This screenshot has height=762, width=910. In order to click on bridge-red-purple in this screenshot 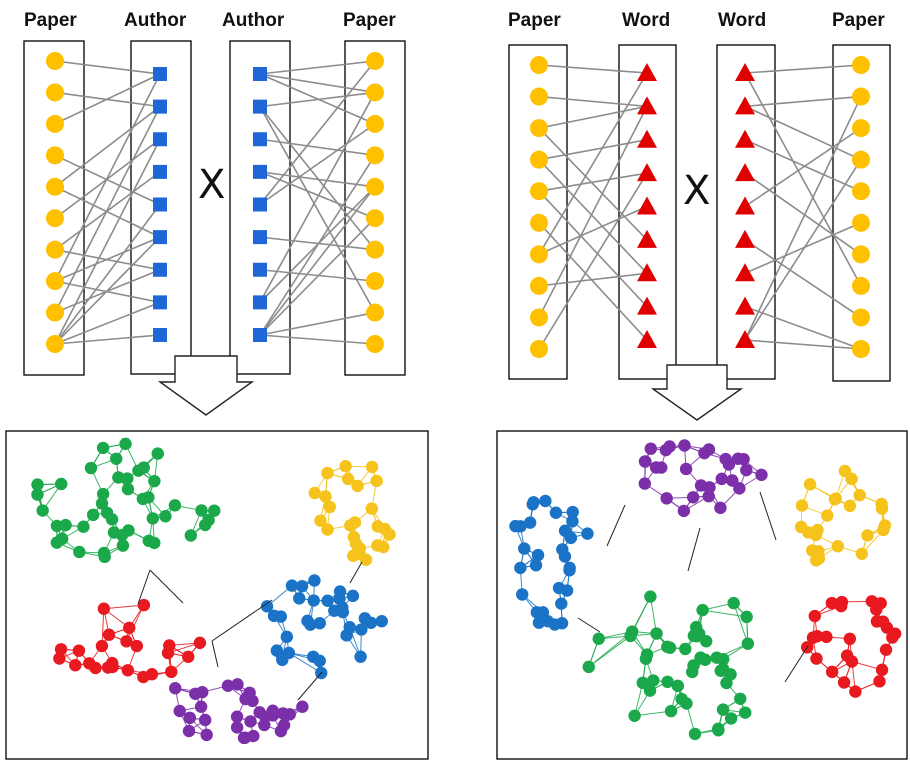, I will do `click(215, 654)`.